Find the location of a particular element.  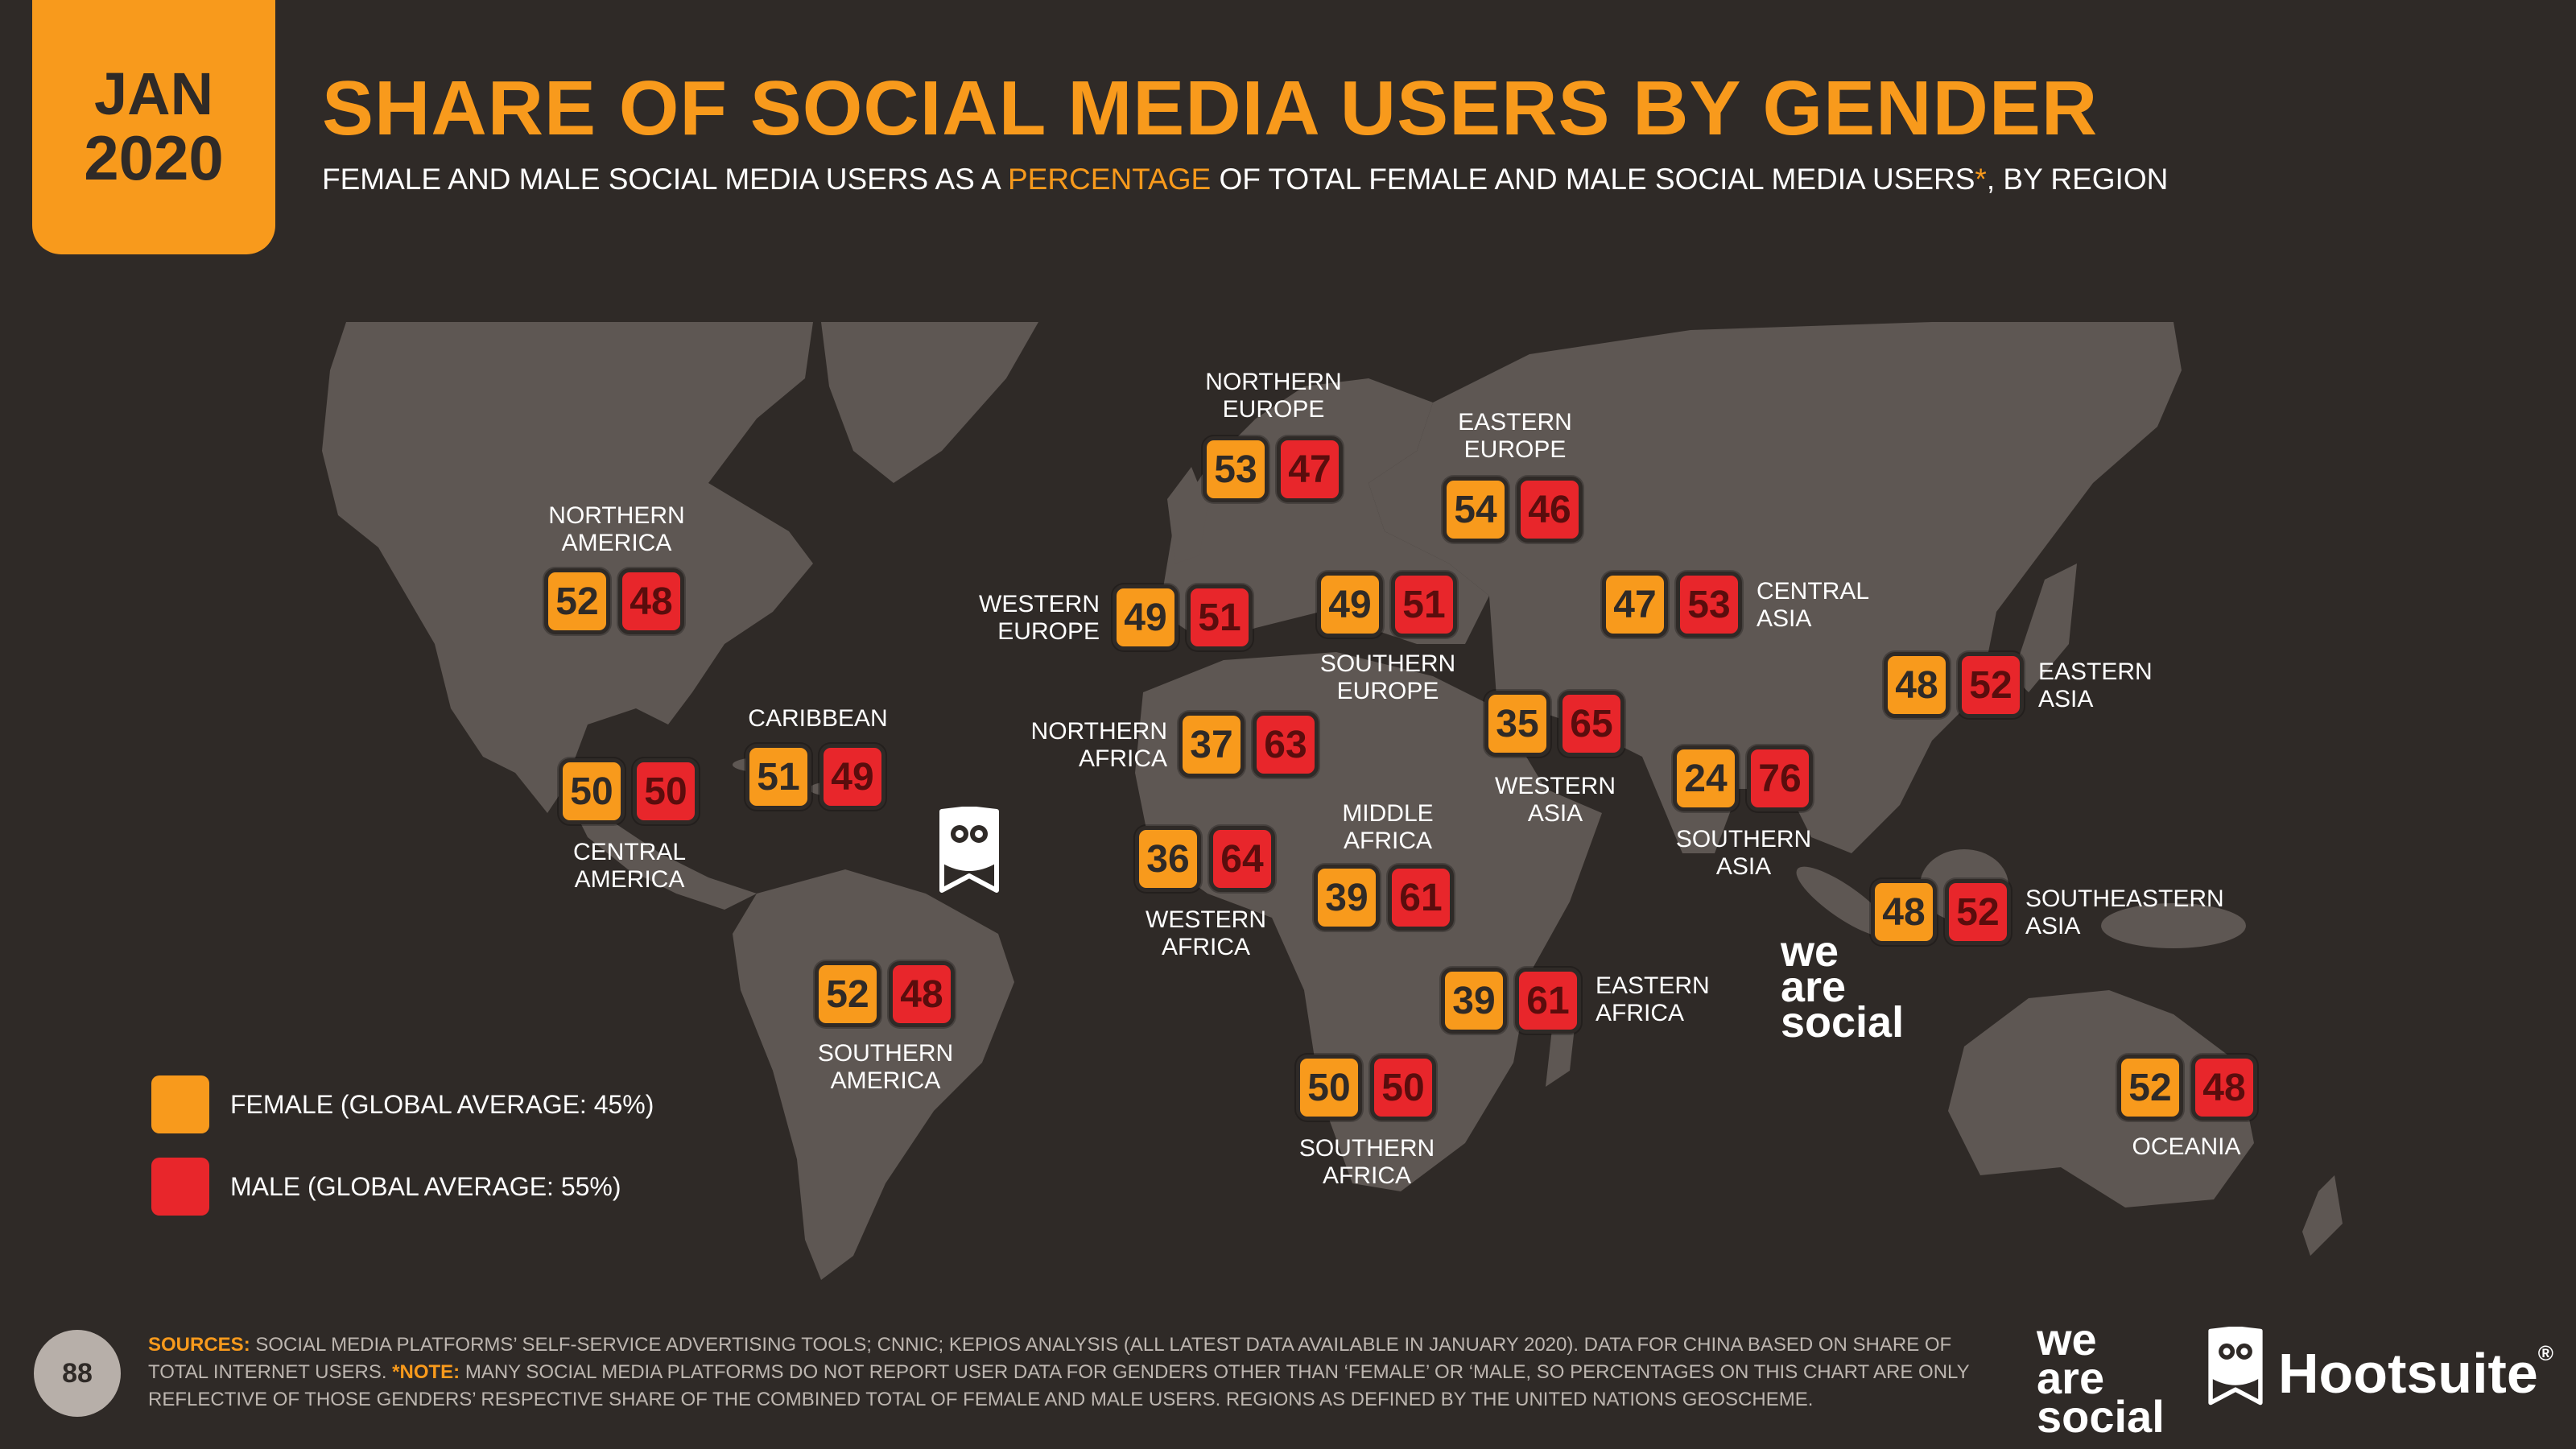

pair-southern-europe: 49 51 is located at coordinates (1387, 605).